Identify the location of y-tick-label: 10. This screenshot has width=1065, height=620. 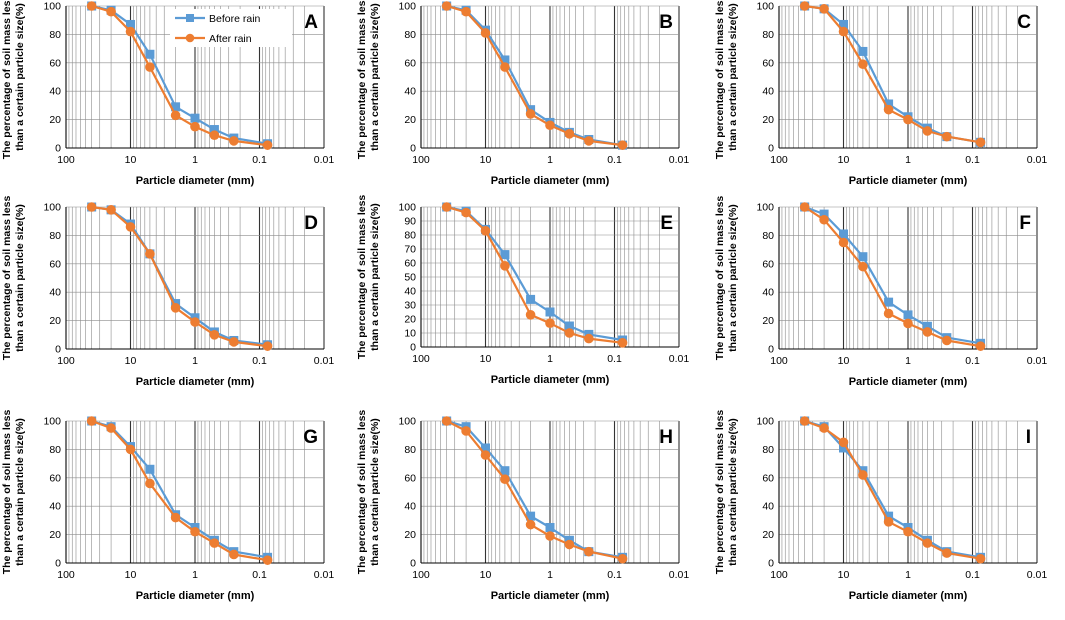
(410, 334).